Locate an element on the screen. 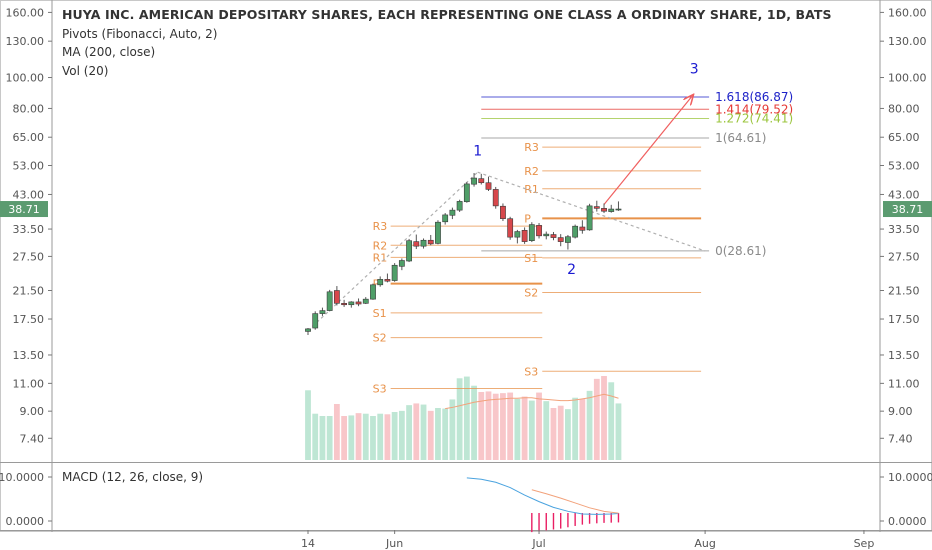 The height and width of the screenshot is (550, 932). y-tick-label-left: 33.50 is located at coordinates (29, 229).